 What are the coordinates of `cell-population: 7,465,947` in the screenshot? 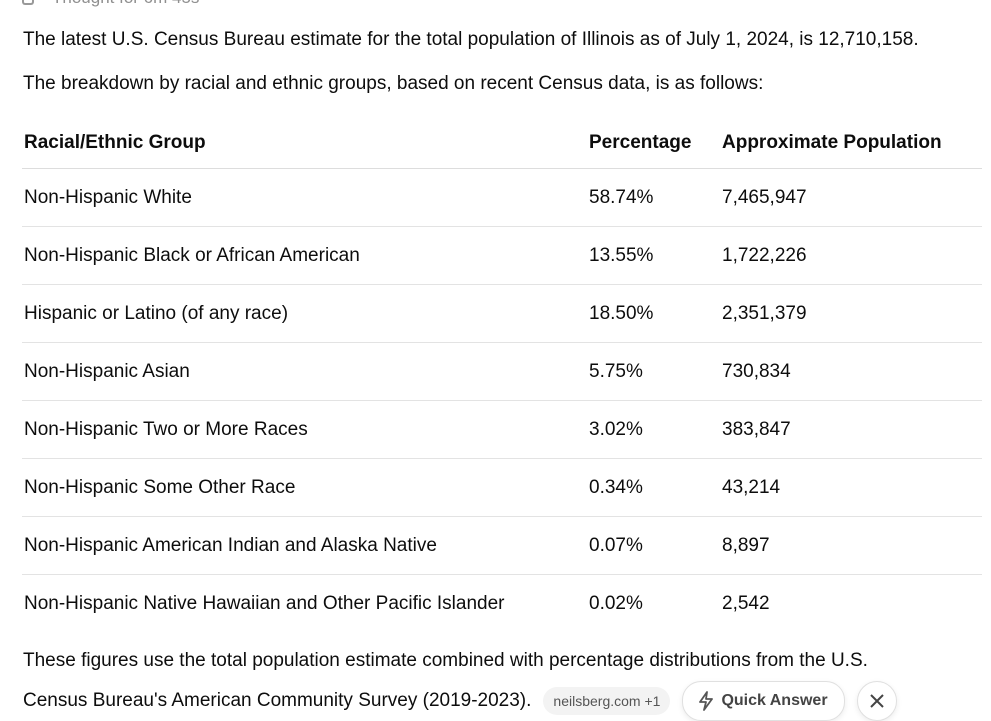 It's located at (851, 197).